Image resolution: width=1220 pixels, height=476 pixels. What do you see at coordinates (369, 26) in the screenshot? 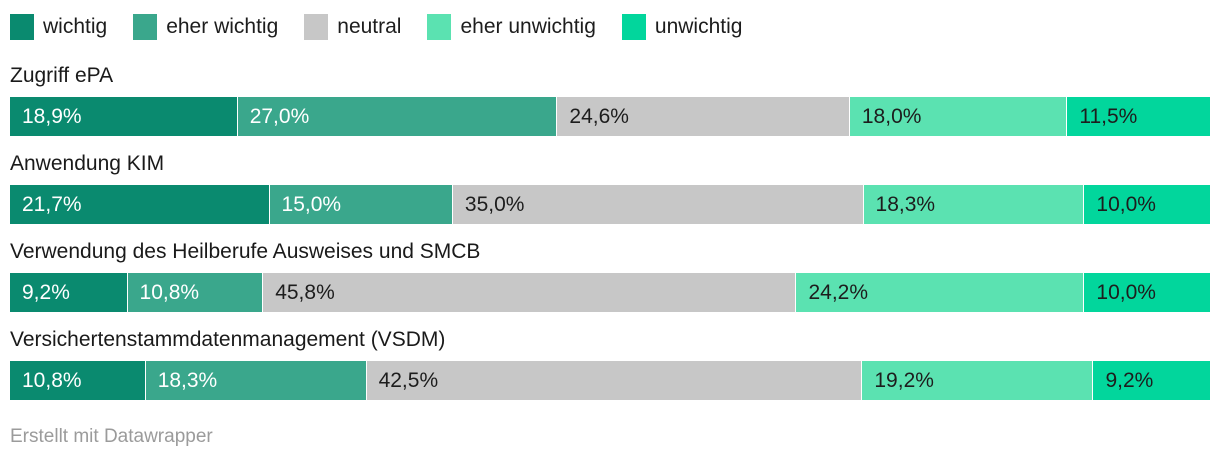
I see `legend-label: neutral` at bounding box center [369, 26].